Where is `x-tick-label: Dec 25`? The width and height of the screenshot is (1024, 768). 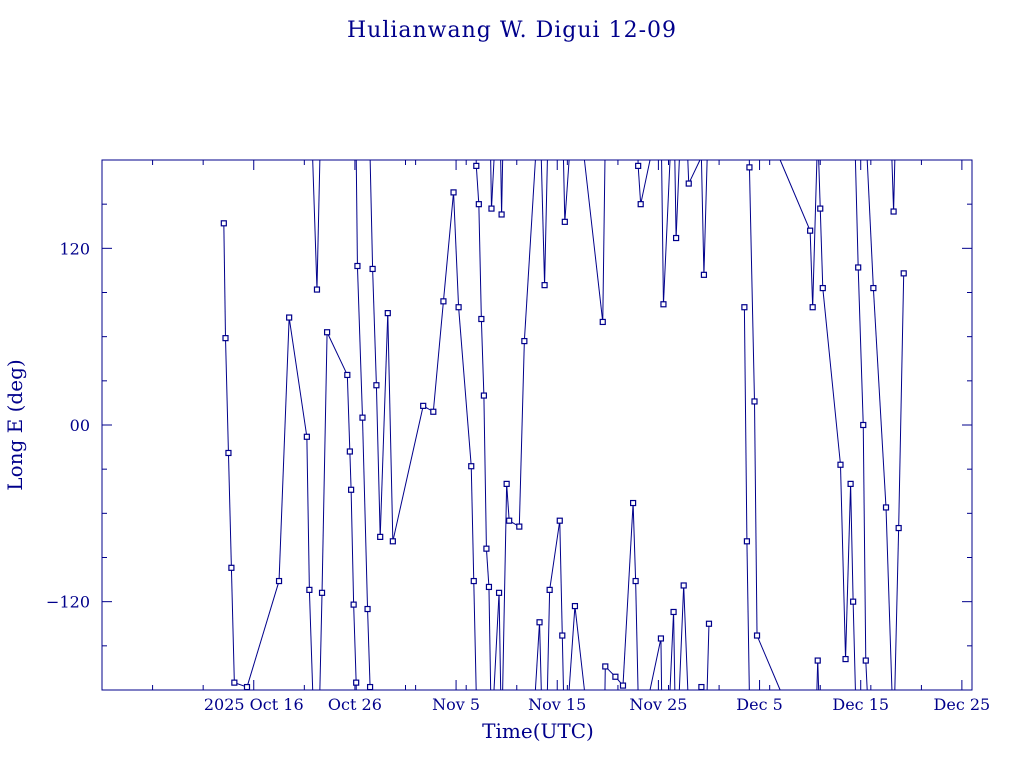
x-tick-label: Dec 25 is located at coordinates (962, 704).